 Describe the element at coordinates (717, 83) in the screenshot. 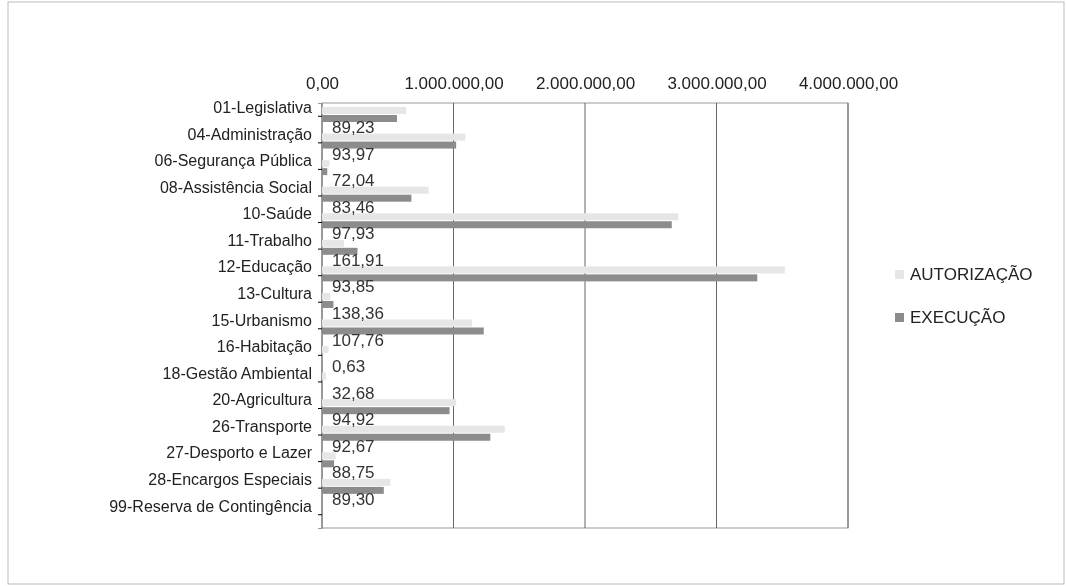

I see `x-tick-label: 3.000.000,00` at that location.